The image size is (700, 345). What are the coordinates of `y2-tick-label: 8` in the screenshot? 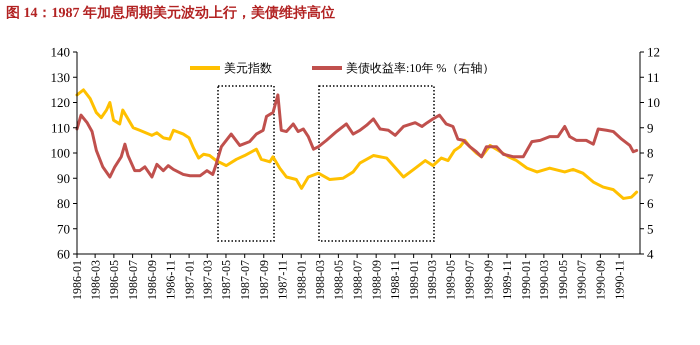 It's located at (650, 153).